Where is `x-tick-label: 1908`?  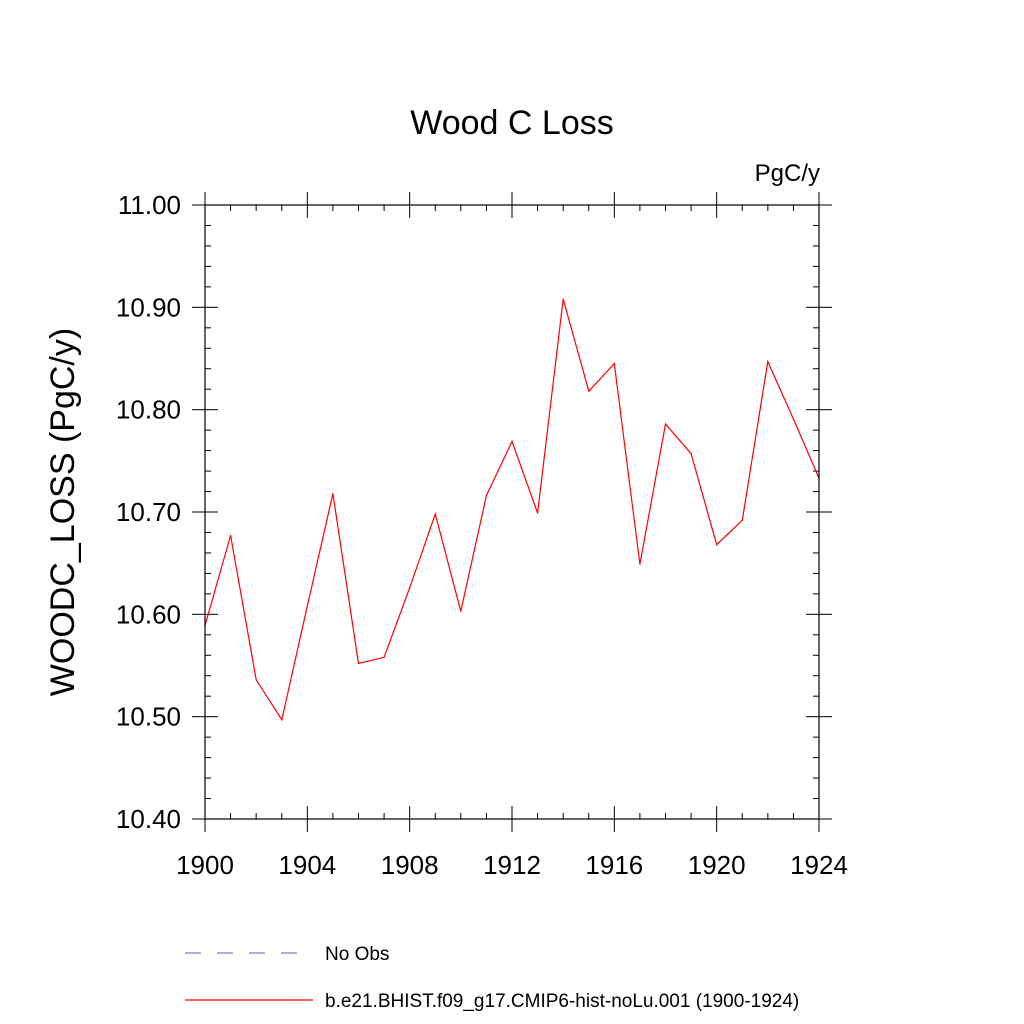
x-tick-label: 1908 is located at coordinates (410, 865).